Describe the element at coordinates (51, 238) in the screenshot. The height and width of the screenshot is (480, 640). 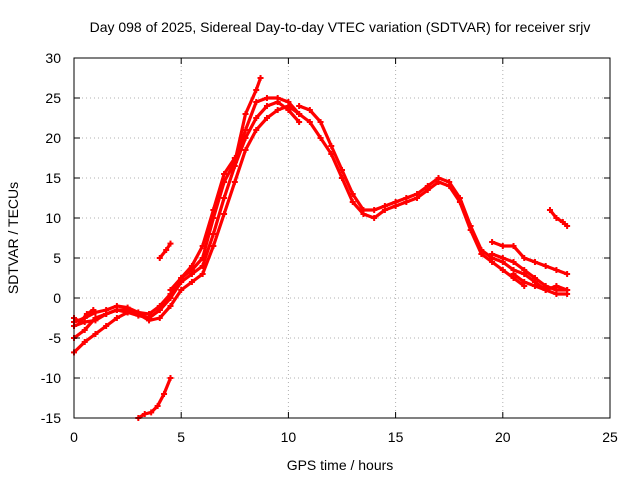
I see `y-tick-labels: -15 -10 -5 0 5 10 15 20 25 30` at that location.